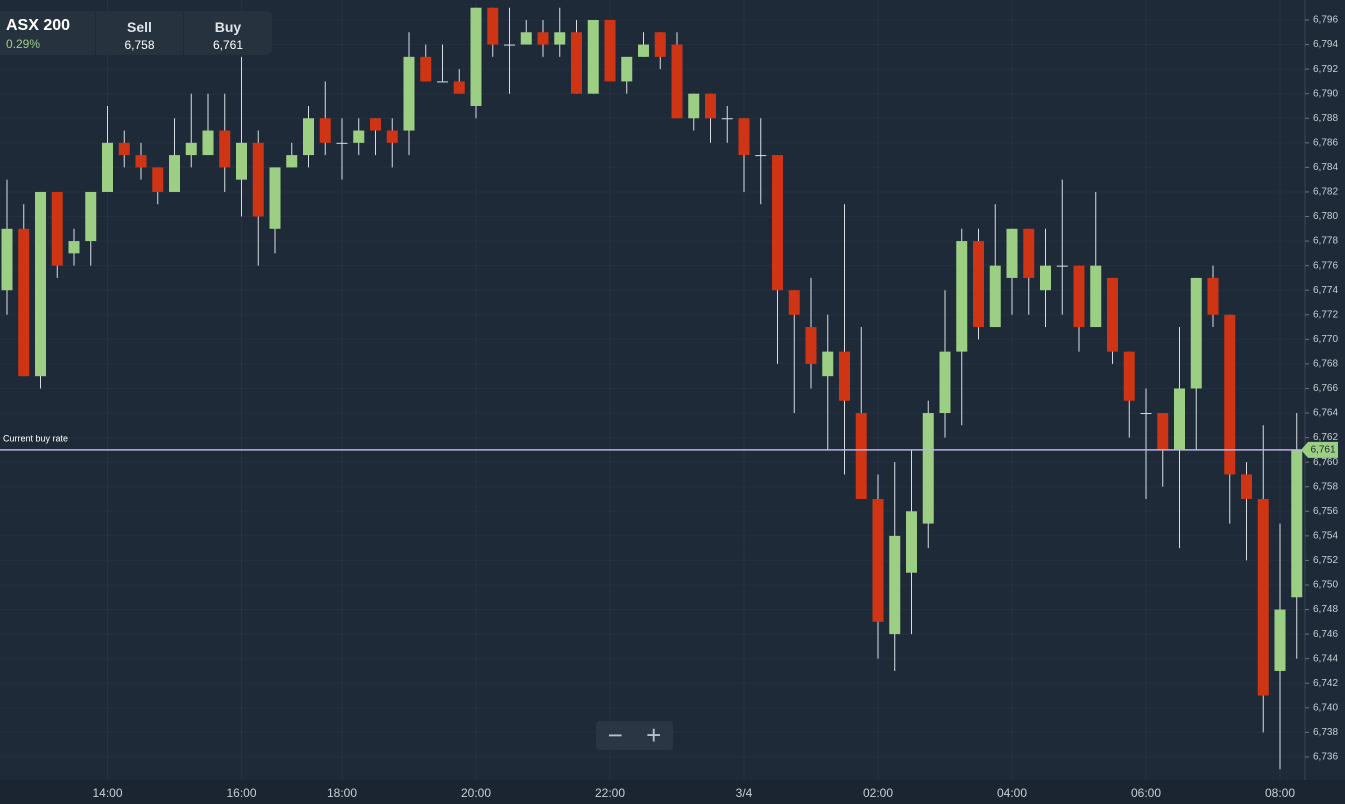 The height and width of the screenshot is (804, 1345). Describe the element at coordinates (1012, 793) in the screenshot. I see `x-tick-label: 04:00` at that location.